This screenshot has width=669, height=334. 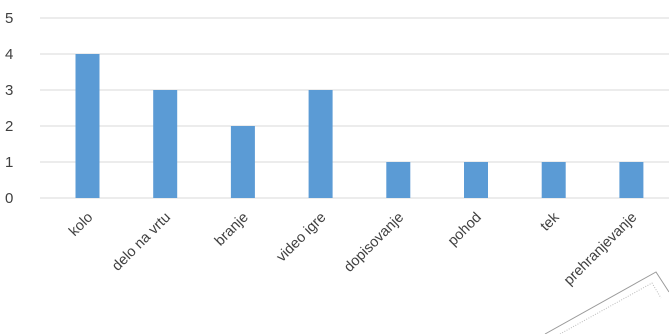 What do you see at coordinates (9, 18) in the screenshot?
I see `y-tick-label: 5` at bounding box center [9, 18].